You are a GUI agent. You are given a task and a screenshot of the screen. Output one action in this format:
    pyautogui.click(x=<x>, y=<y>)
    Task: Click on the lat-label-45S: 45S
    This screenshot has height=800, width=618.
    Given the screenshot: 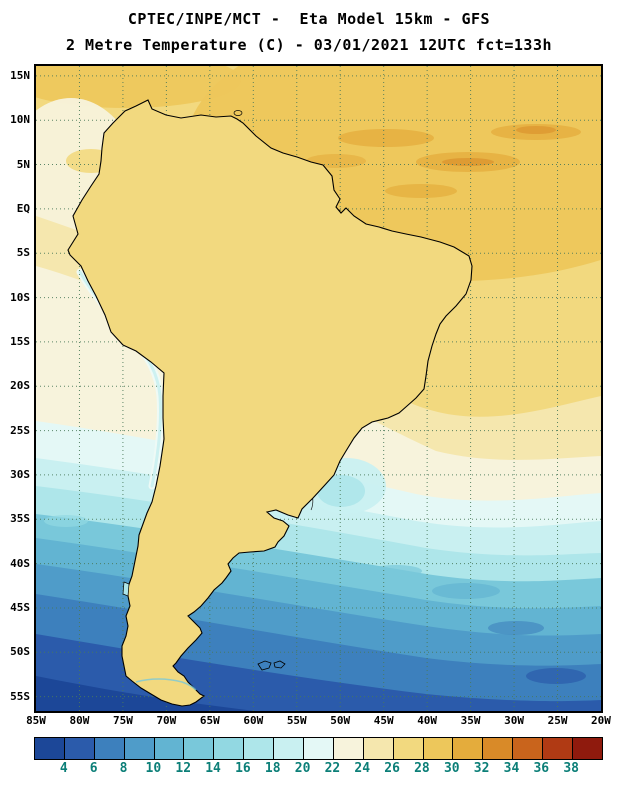 What is the action you would take?
    pyautogui.click(x=20, y=607)
    